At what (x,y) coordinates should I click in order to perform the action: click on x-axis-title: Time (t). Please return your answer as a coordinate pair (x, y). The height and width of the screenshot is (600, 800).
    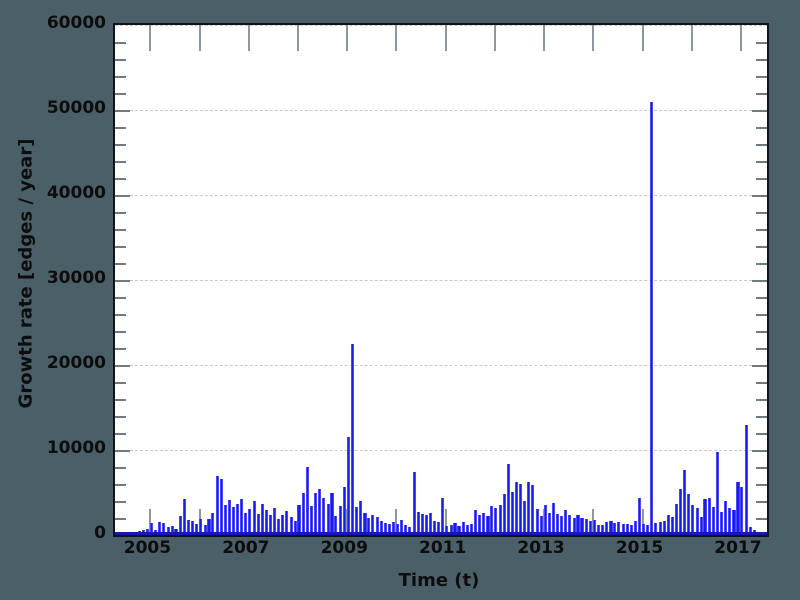
    Looking at the image, I should click on (439, 580).